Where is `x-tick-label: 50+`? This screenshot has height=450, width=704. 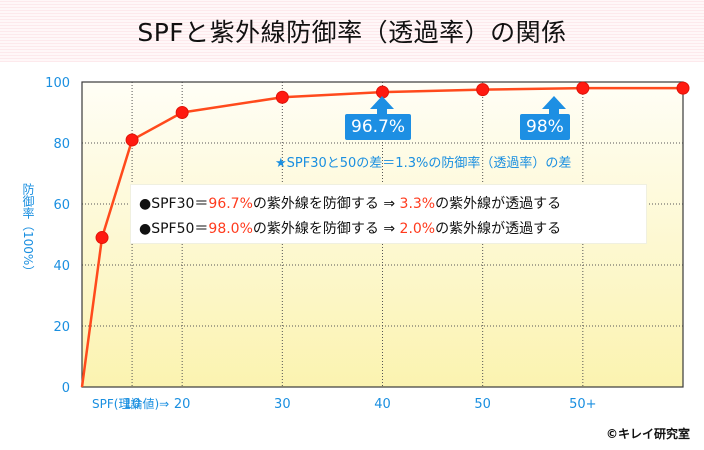 x-tick-label: 50+ is located at coordinates (582, 404).